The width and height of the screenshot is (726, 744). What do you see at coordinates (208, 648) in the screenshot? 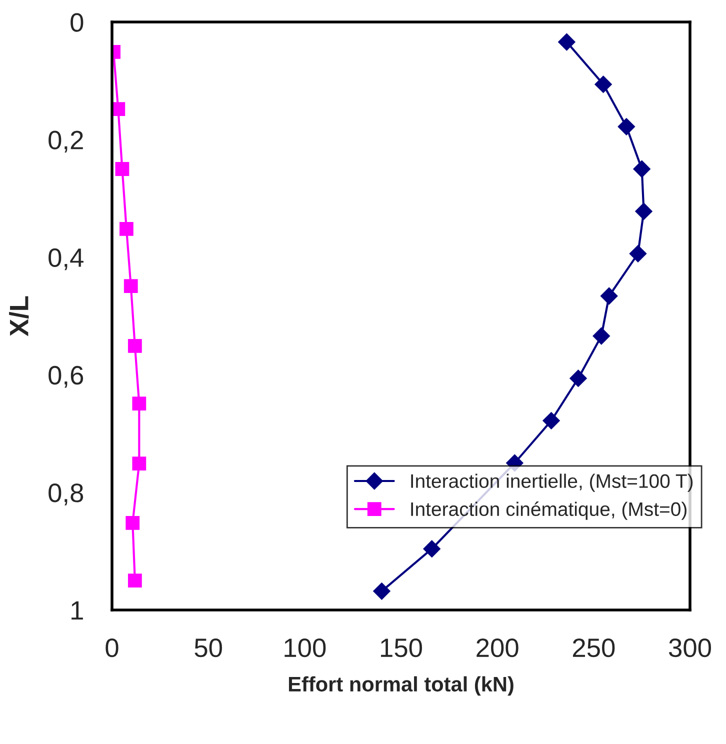
I see `x-tick-label: 50` at bounding box center [208, 648].